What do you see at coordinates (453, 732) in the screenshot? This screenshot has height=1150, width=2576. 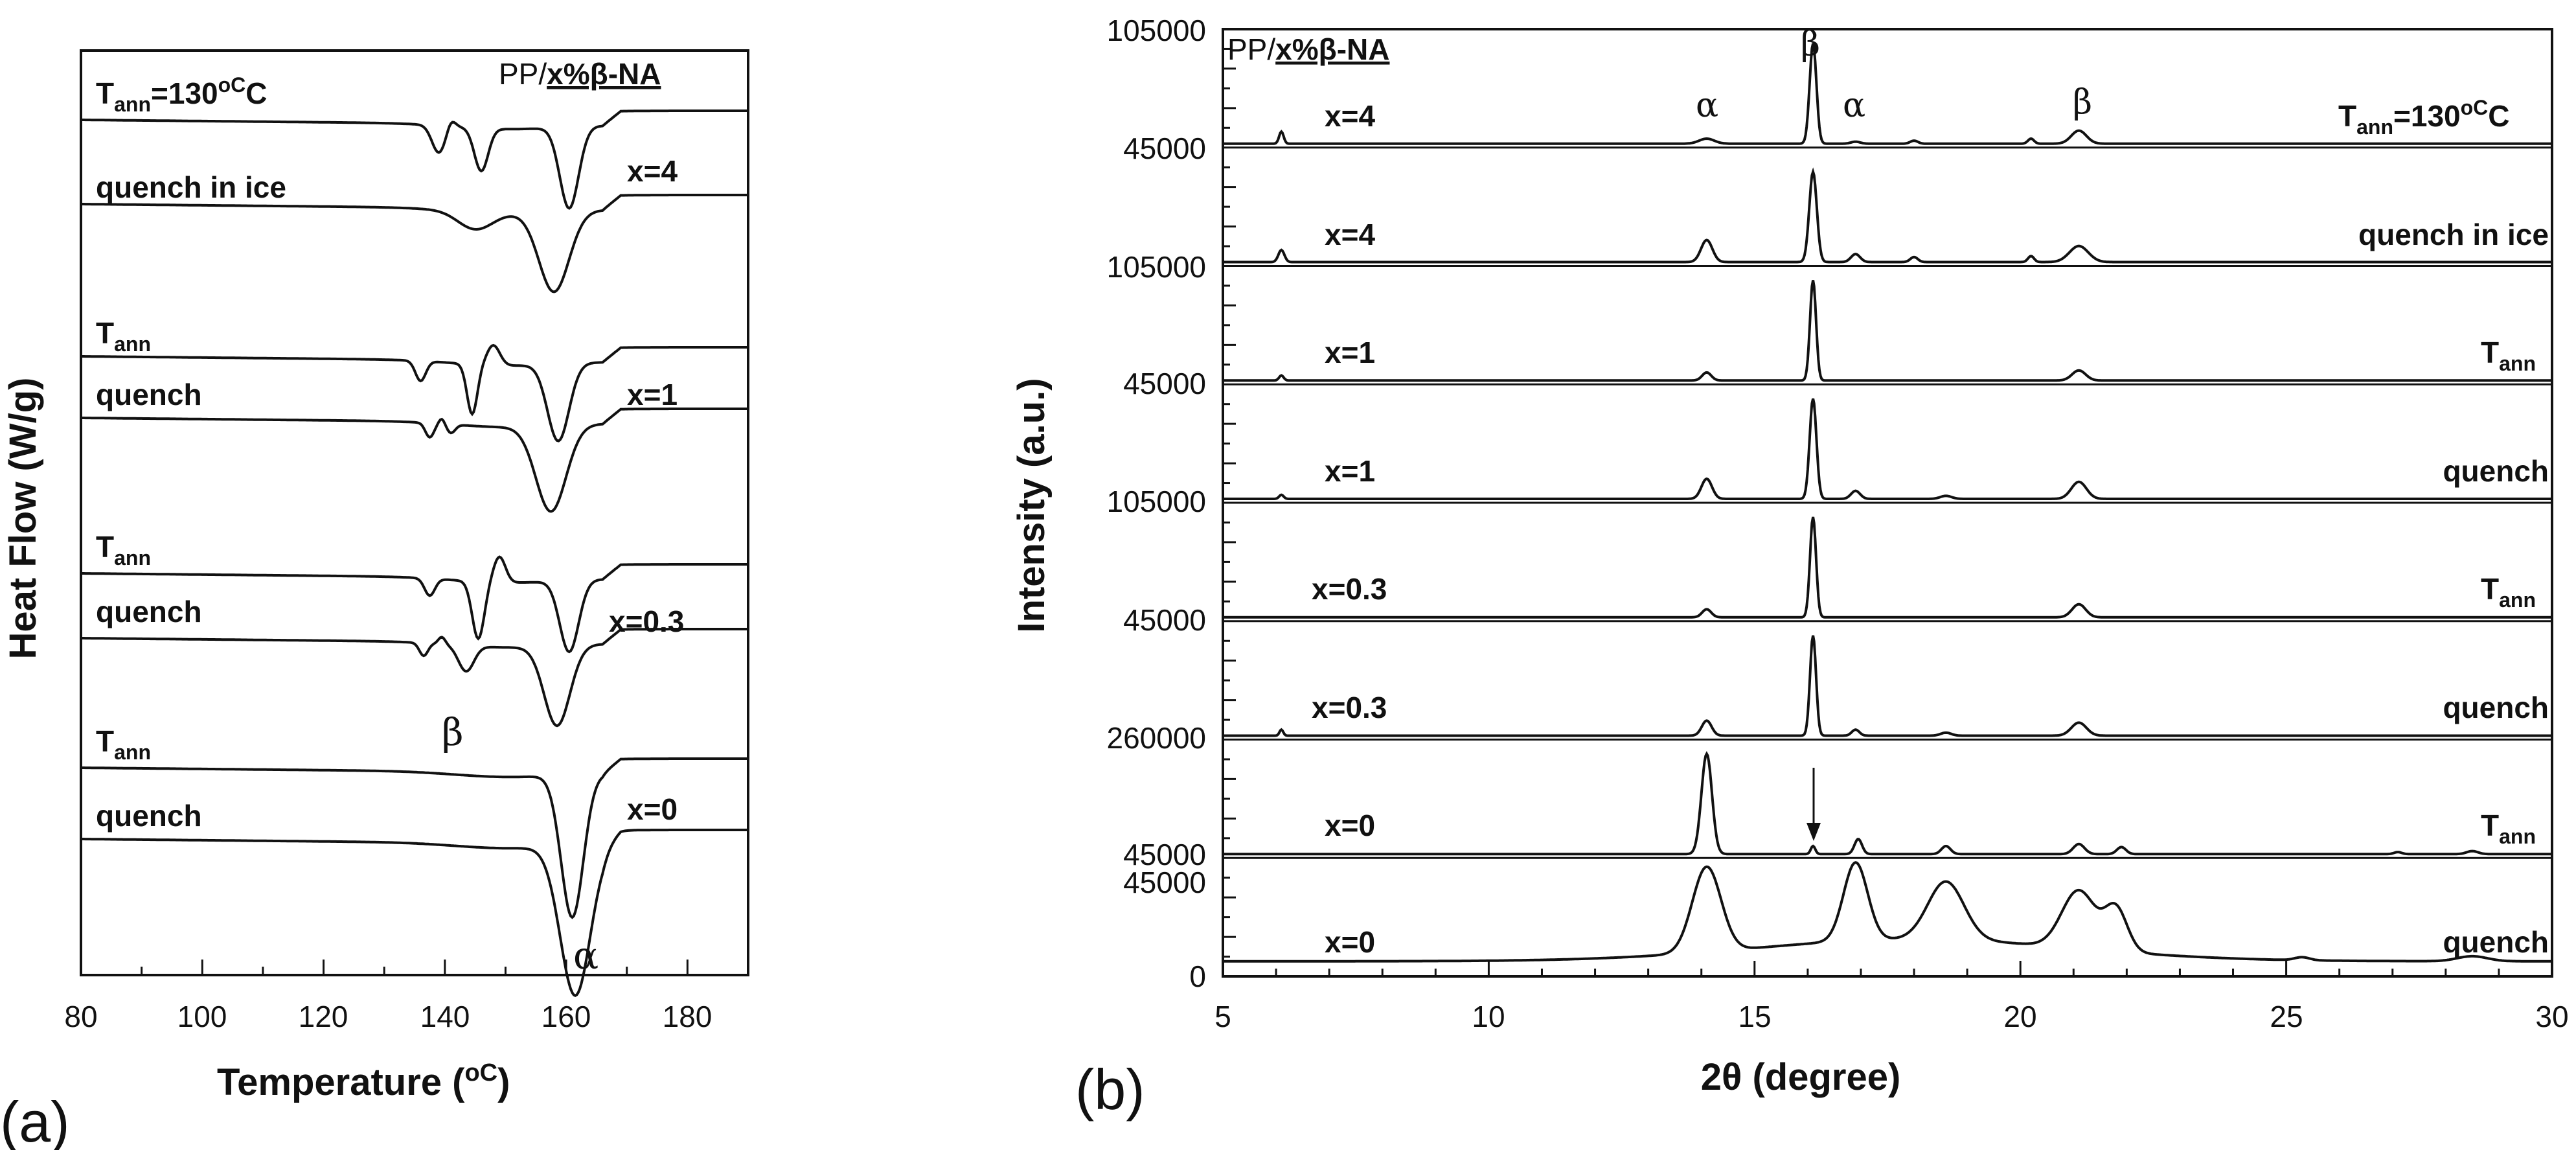 I see `dsc-beta-annotation: β` at bounding box center [453, 732].